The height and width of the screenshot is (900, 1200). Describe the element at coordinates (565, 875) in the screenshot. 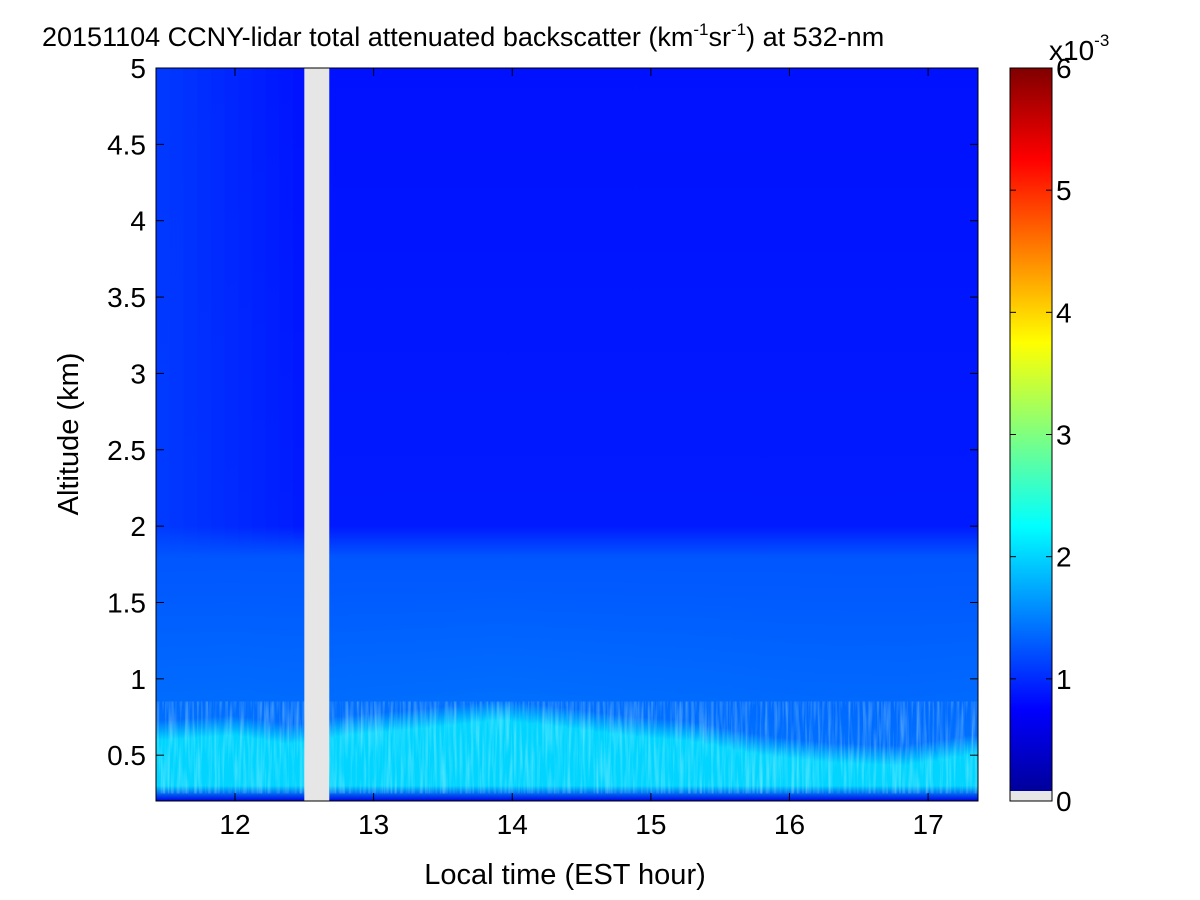

I see `x-axis-label: Local time (EST hour)` at that location.